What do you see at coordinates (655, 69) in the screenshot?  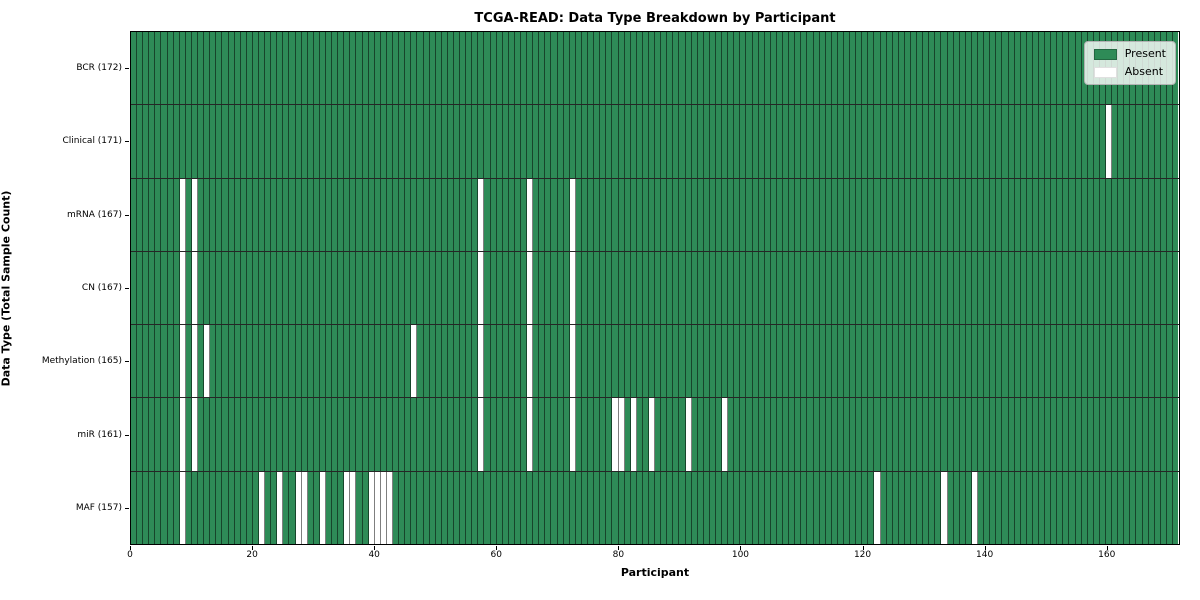 I see `heatmap-row-BCR` at bounding box center [655, 69].